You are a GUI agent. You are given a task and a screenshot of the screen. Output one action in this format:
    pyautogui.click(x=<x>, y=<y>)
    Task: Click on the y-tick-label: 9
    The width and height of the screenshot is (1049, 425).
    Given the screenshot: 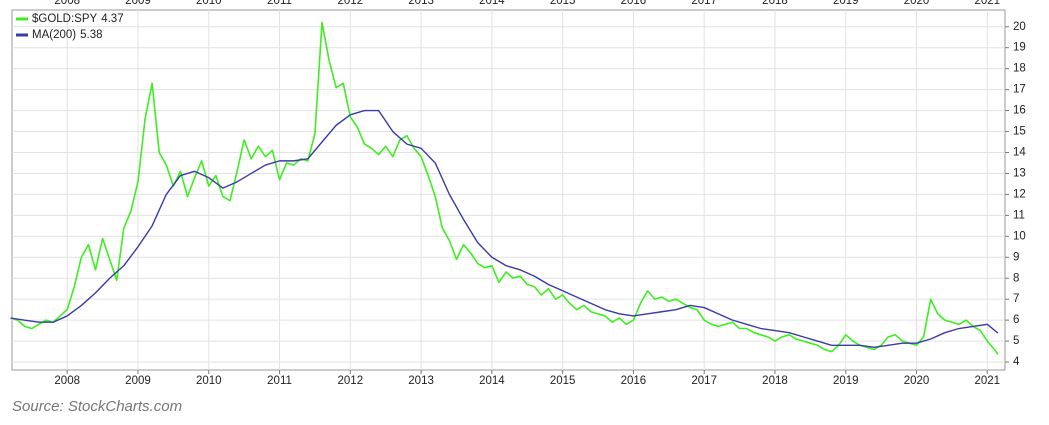 What is the action you would take?
    pyautogui.click(x=1016, y=257)
    